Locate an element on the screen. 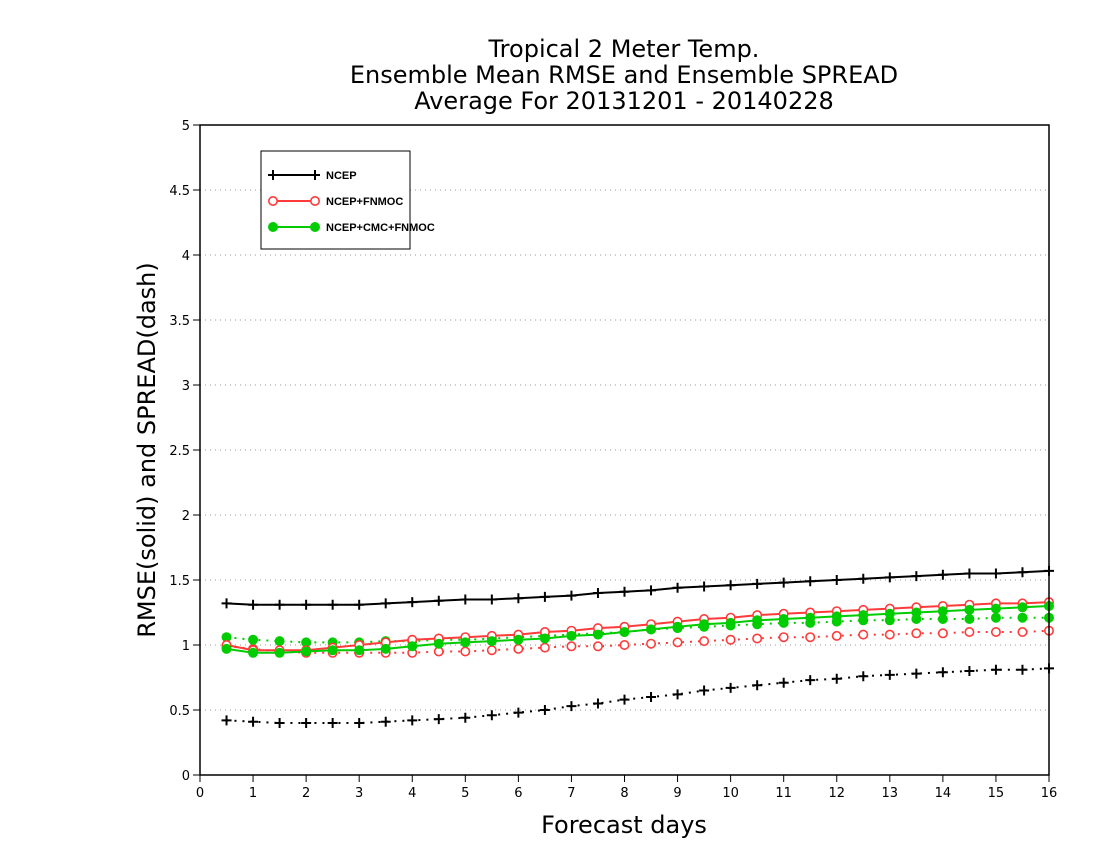 Image resolution: width=1100 pixels, height=850 pixels. y-tick-label: 4.5 is located at coordinates (179, 191).